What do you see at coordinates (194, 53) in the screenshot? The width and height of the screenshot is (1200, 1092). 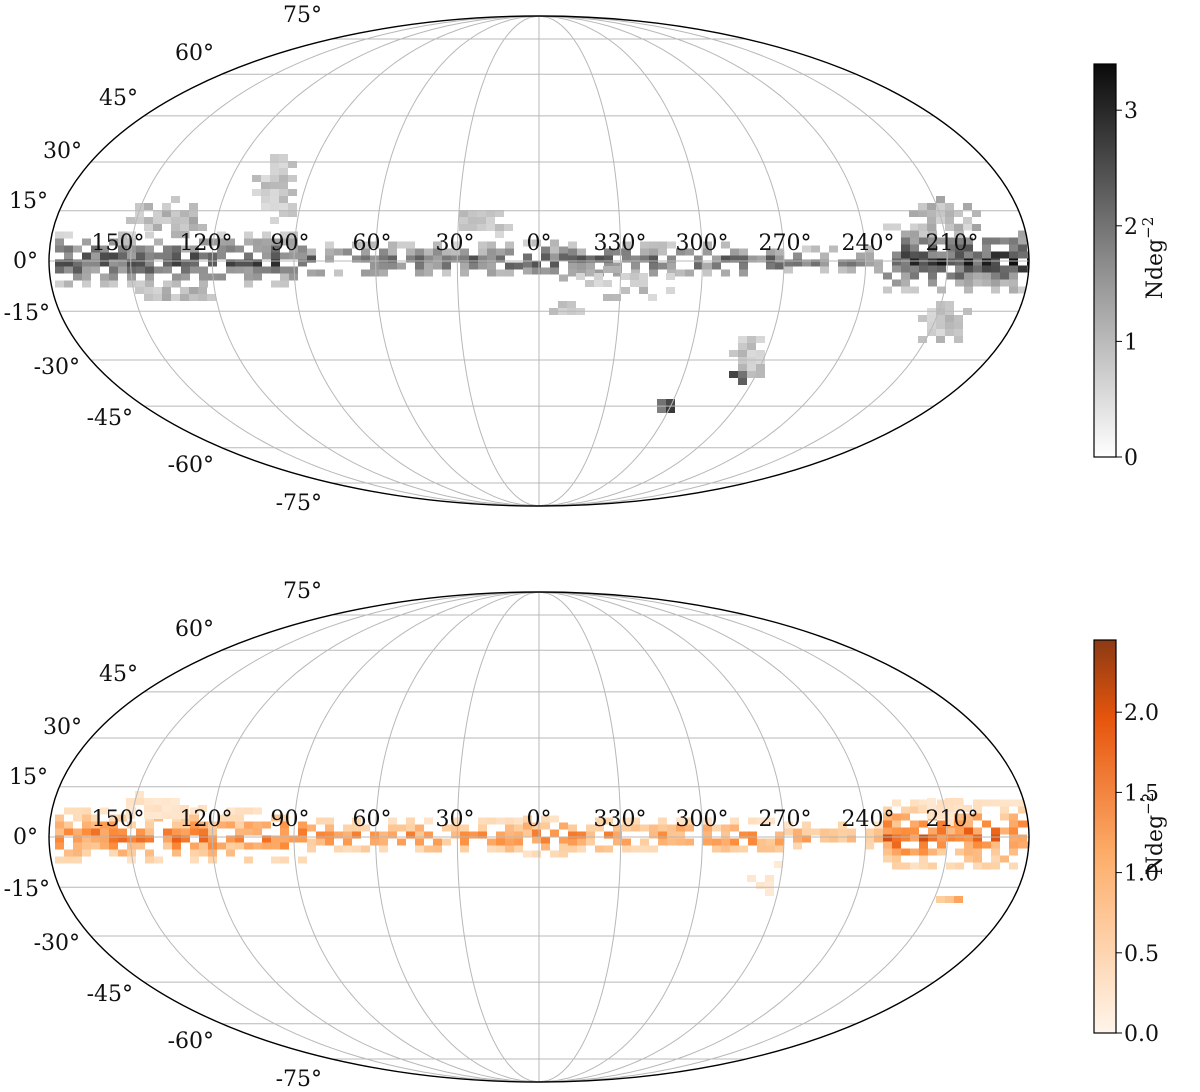 I see `top-lat-label: 60°` at bounding box center [194, 53].